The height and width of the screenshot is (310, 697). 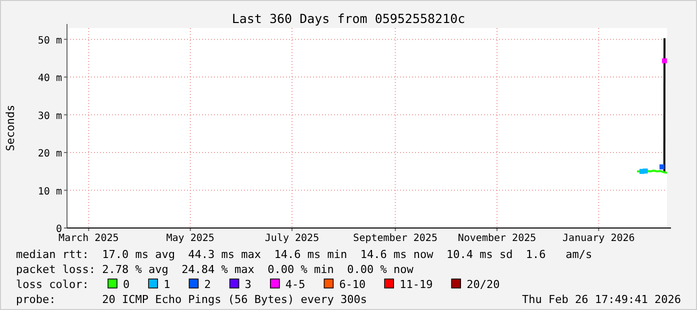 What do you see at coordinates (88, 238) in the screenshot?
I see `x-tick-label: March 2025` at bounding box center [88, 238].